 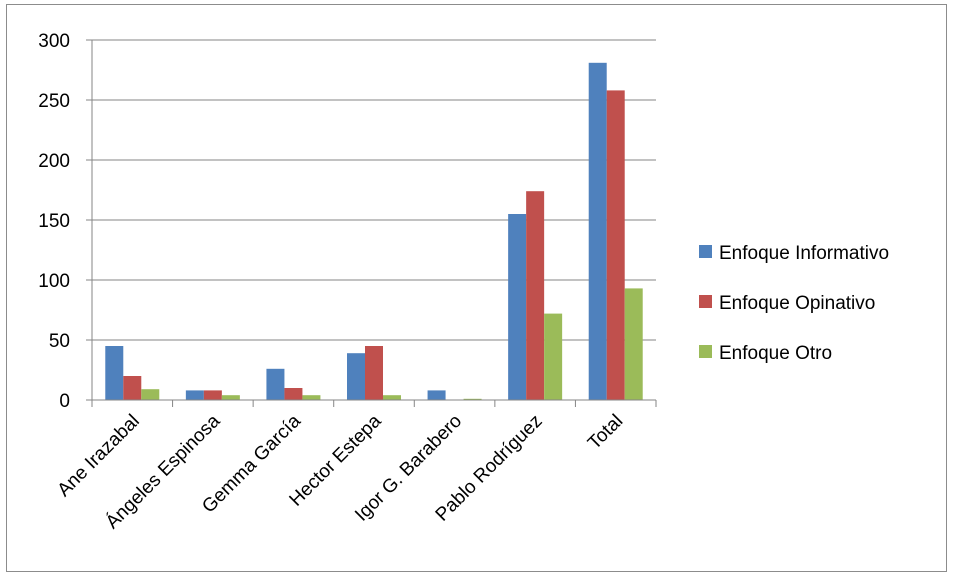 I want to click on legend-label: Enfoque Informativo, so click(x=804, y=253).